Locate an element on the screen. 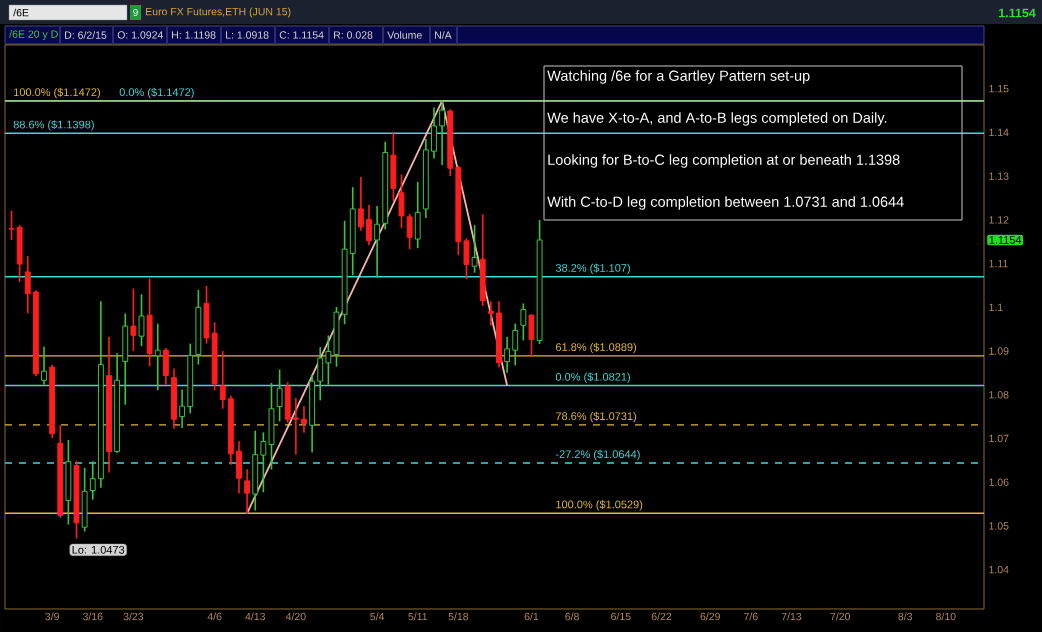 This screenshot has height=632, width=1042. text: 9 is located at coordinates (135, 12).